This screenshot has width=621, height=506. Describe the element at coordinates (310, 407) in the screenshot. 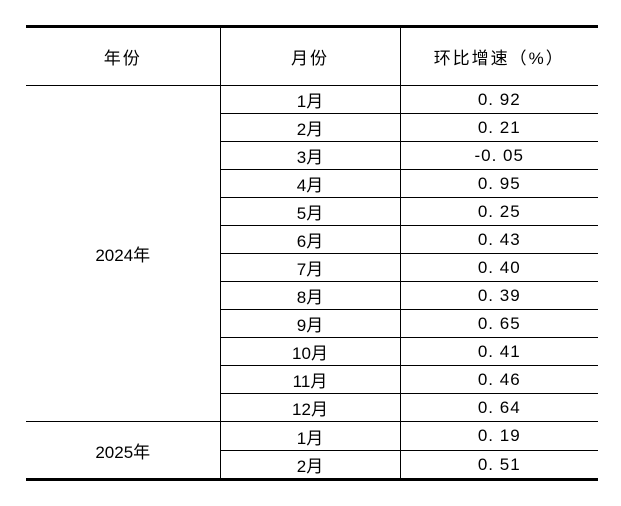

I see `month-cell: 12月` at that location.